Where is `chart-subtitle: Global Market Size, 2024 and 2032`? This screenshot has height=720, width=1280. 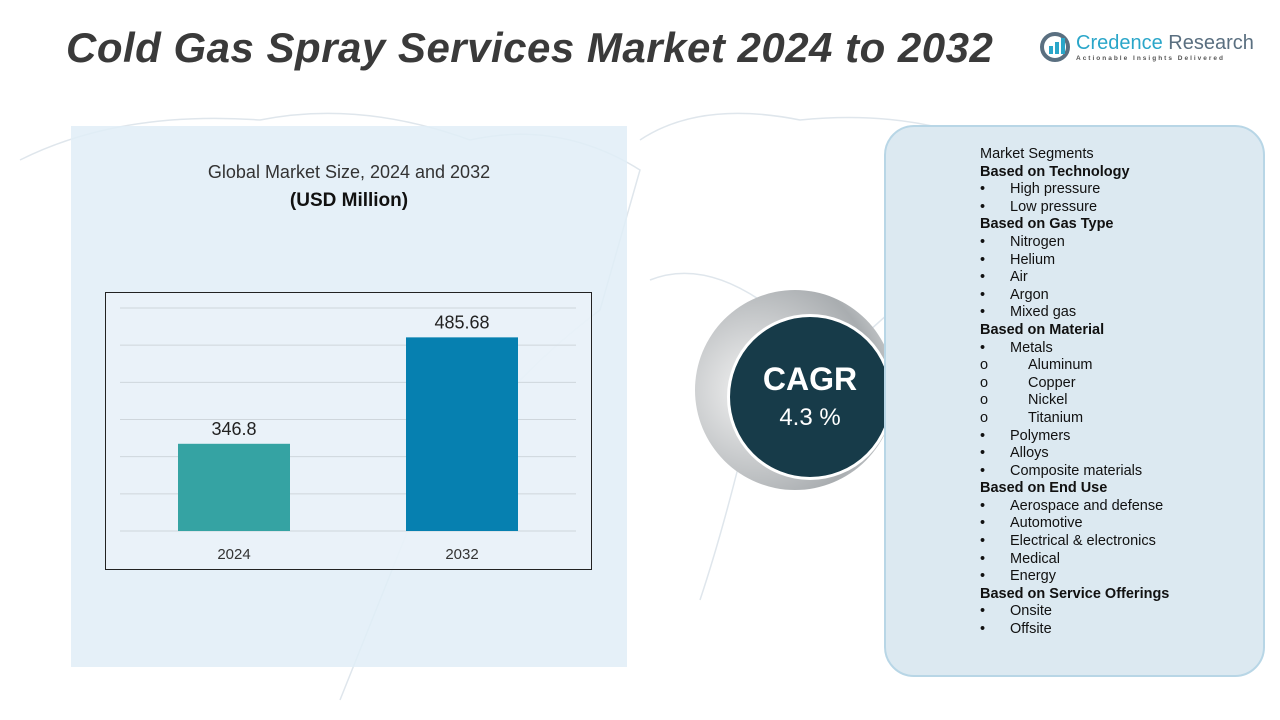
chart-subtitle: Global Market Size, 2024 and 2032 is located at coordinates (349, 172).